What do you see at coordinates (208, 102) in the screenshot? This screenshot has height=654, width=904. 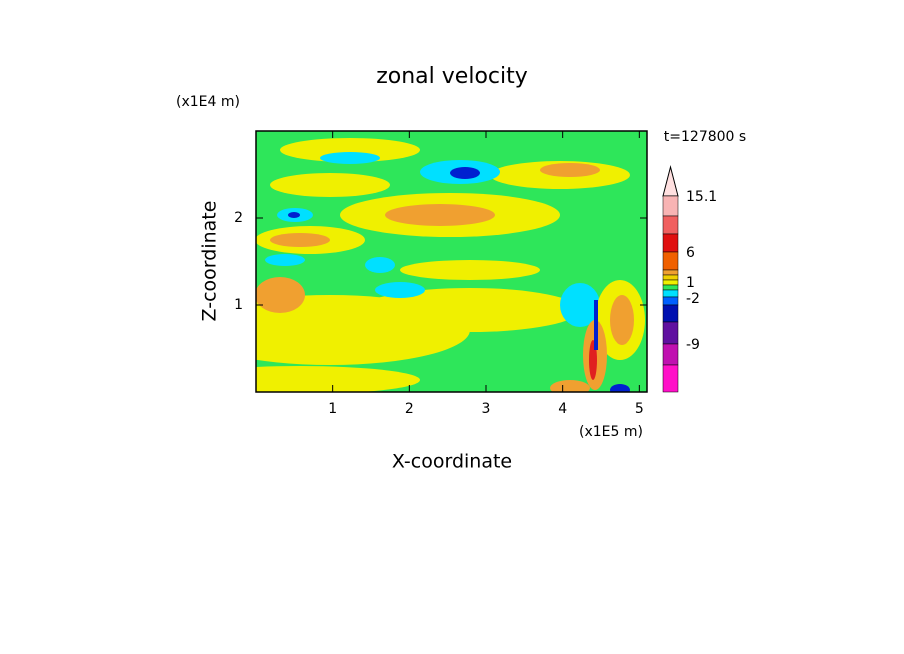 I see `y-unit: (x1E4 m)` at bounding box center [208, 102].